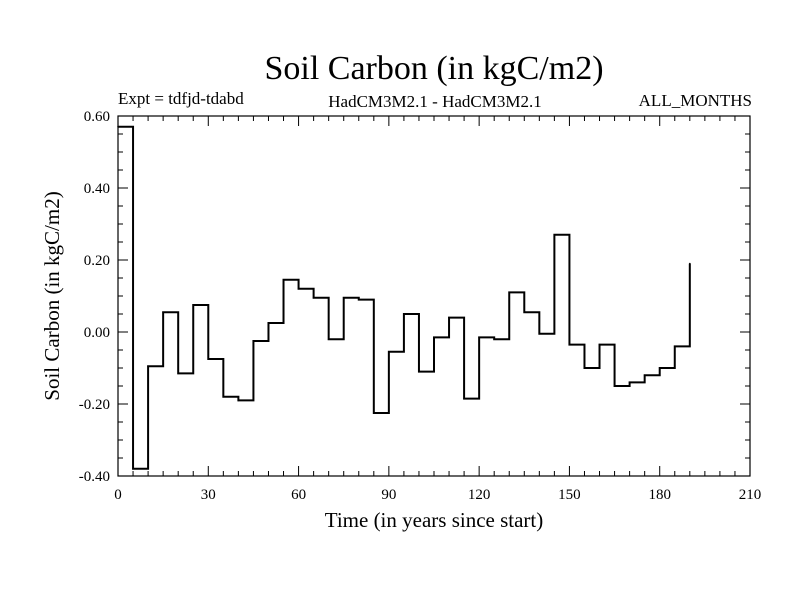 The height and width of the screenshot is (600, 800). Describe the element at coordinates (97, 333) in the screenshot. I see `y-tick-label: 0.00` at that location.